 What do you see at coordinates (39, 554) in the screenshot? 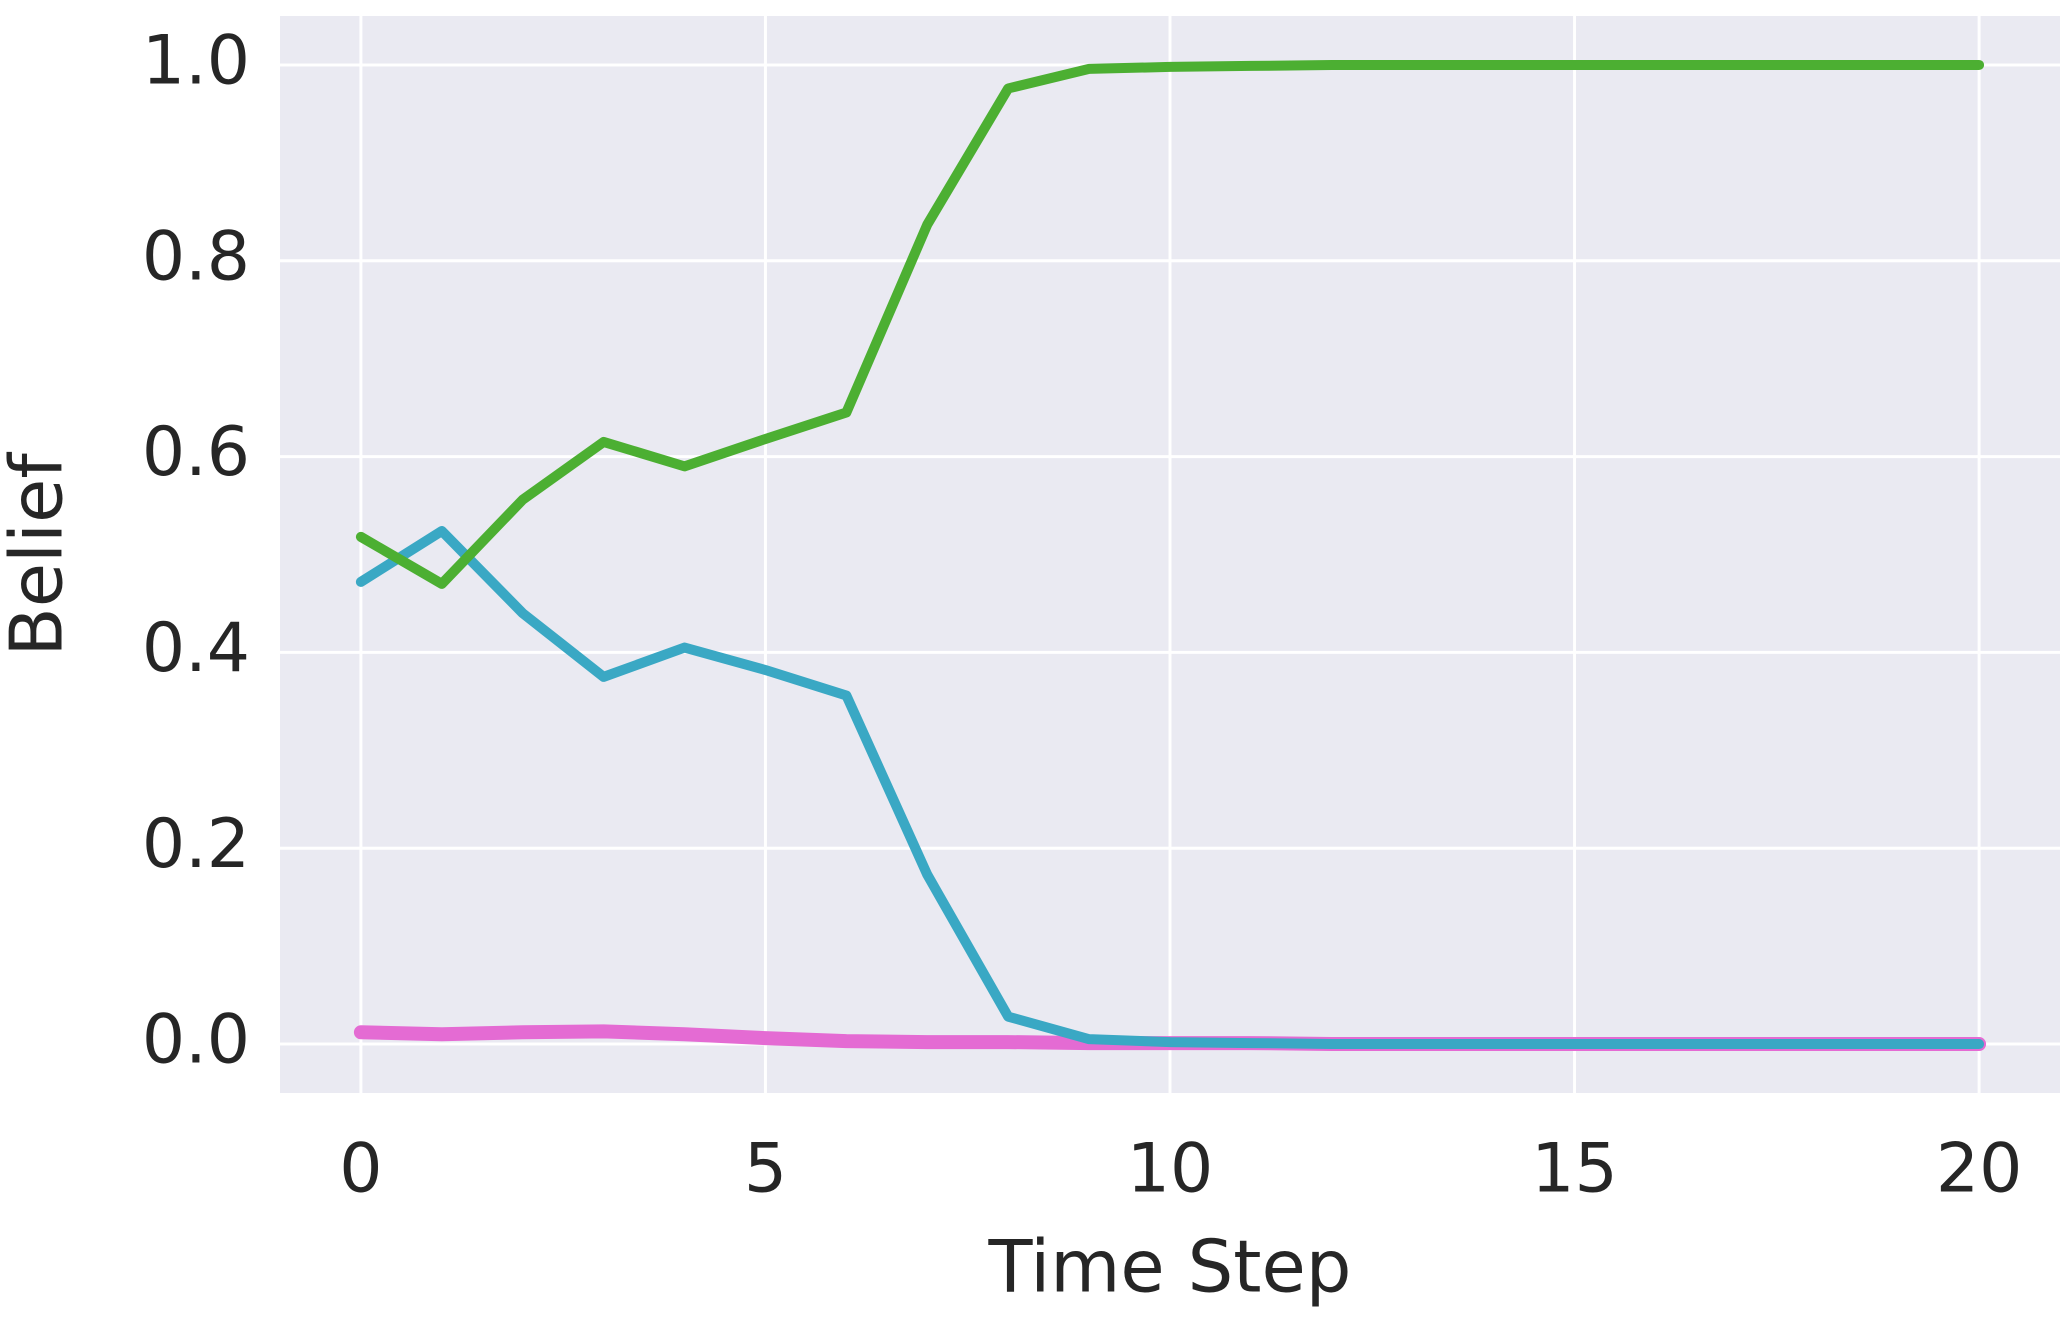
I see `y-axis-label: Belief` at bounding box center [39, 554].